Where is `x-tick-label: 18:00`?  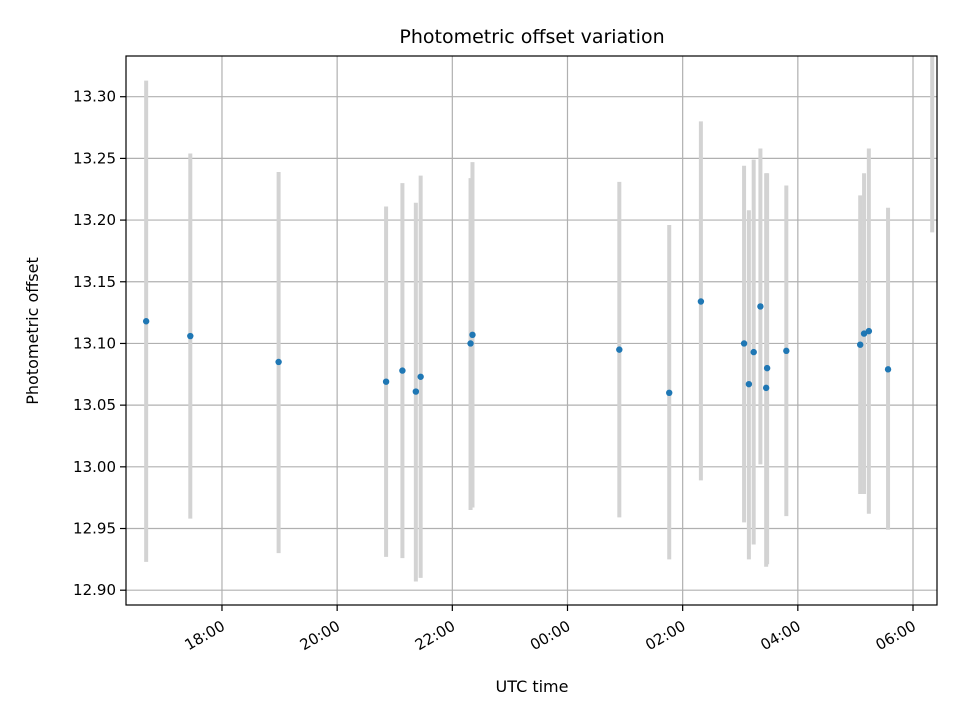
x-tick-label: 18:00 is located at coordinates (205, 635).